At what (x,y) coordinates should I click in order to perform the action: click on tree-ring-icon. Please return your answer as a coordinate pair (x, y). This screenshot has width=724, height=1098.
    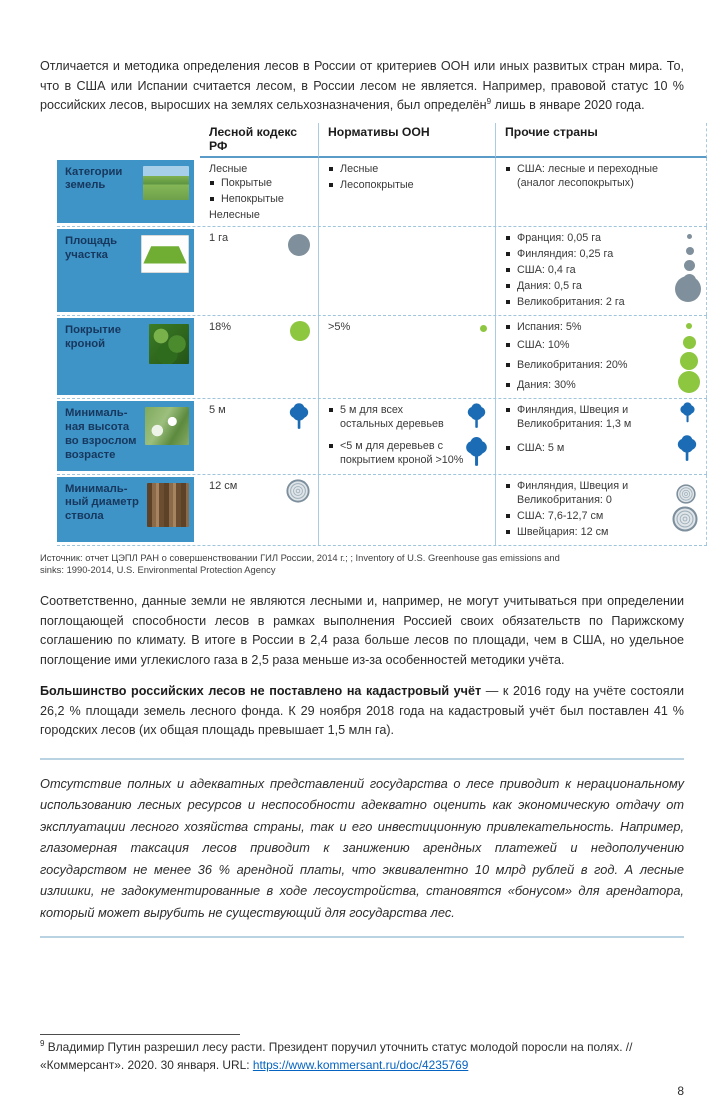
    Looking at the image, I should click on (685, 518).